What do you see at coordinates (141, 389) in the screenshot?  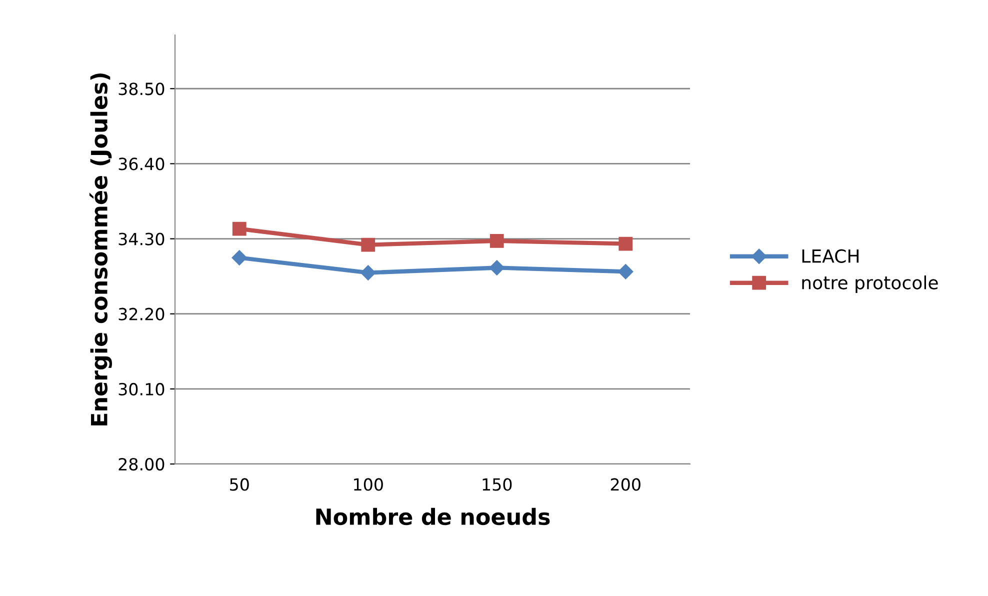 I see `y-tick-label: 30.10` at bounding box center [141, 389].